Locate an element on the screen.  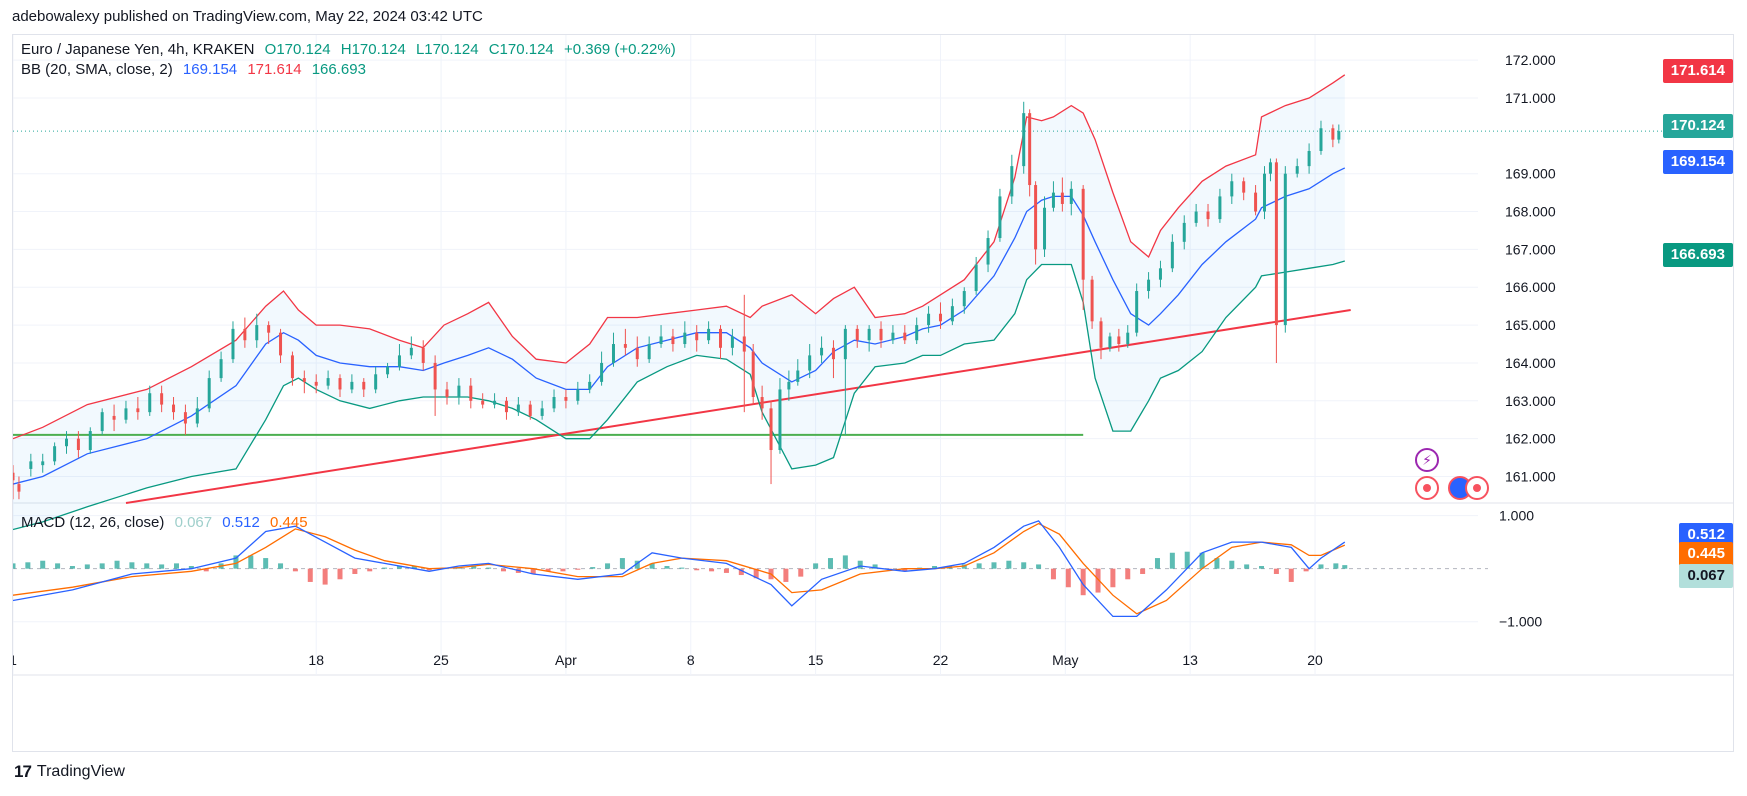
macd-tick-label: 1.000 is located at coordinates (1516, 516).